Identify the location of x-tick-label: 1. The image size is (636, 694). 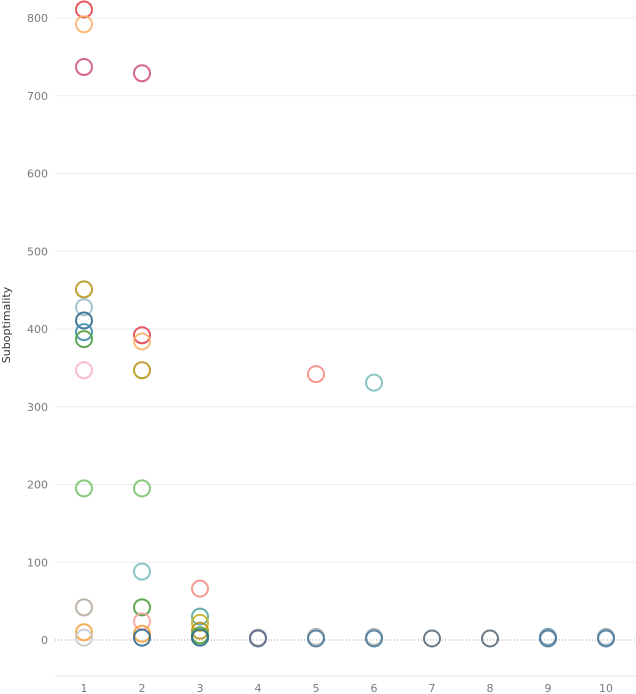
(84, 688).